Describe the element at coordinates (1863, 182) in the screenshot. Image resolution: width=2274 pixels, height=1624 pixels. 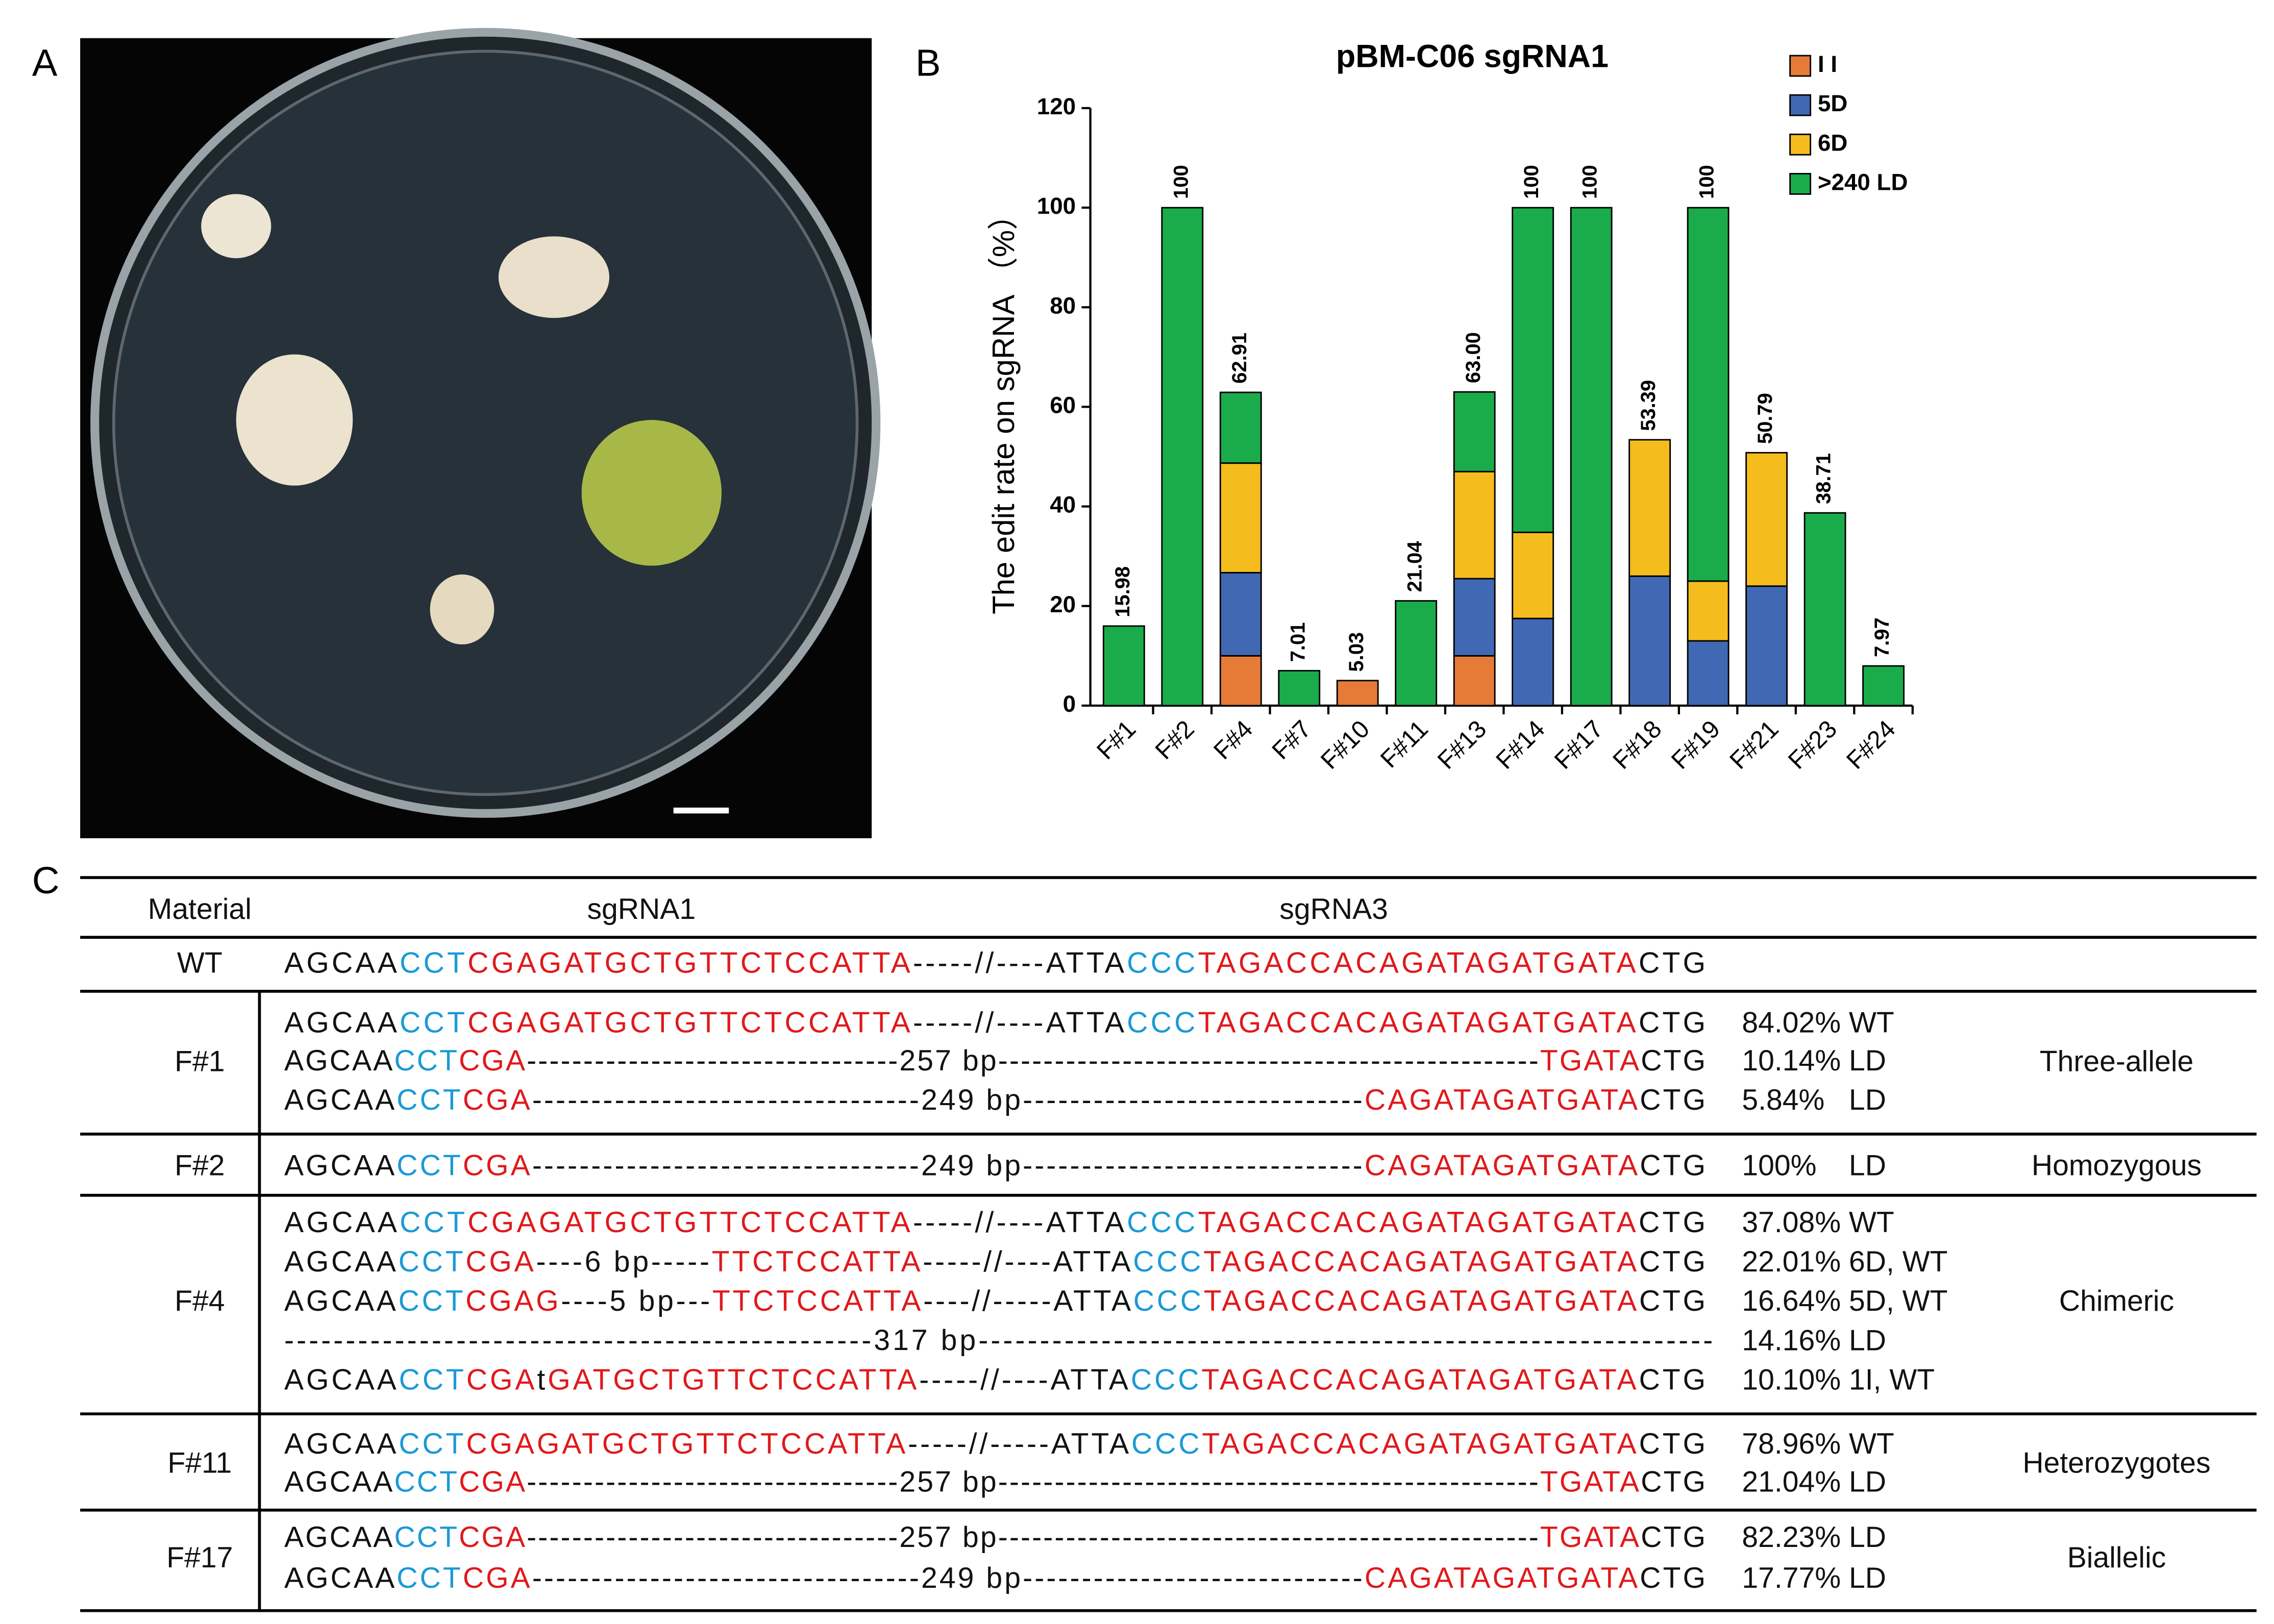
I see `legend-label: >240 LD` at that location.